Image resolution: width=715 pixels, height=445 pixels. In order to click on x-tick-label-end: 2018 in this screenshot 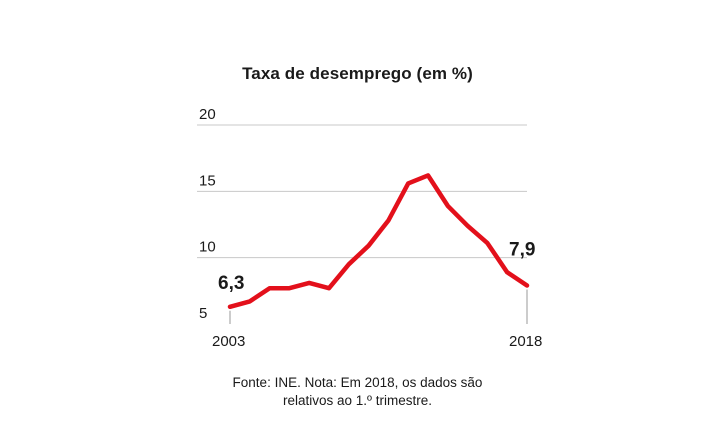, I will do `click(525, 341)`.